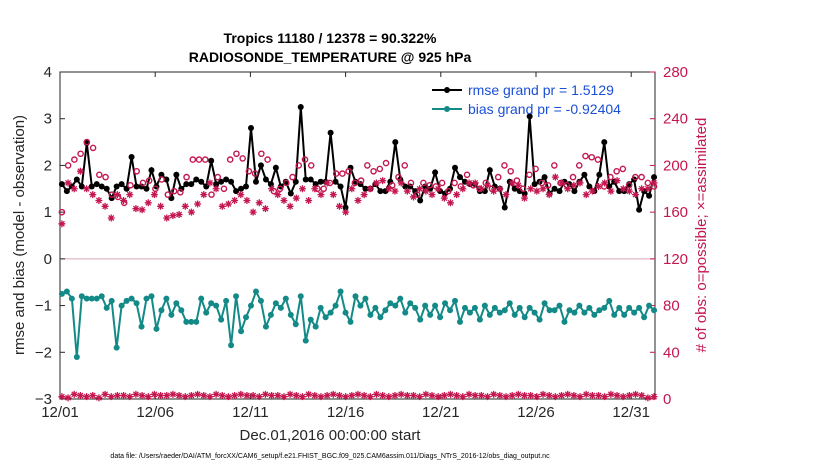 The height and width of the screenshot is (470, 830). Describe the element at coordinates (330, 38) in the screenshot. I see `chart-title: Tropics 11180 / 12378 = 90.322%` at that location.